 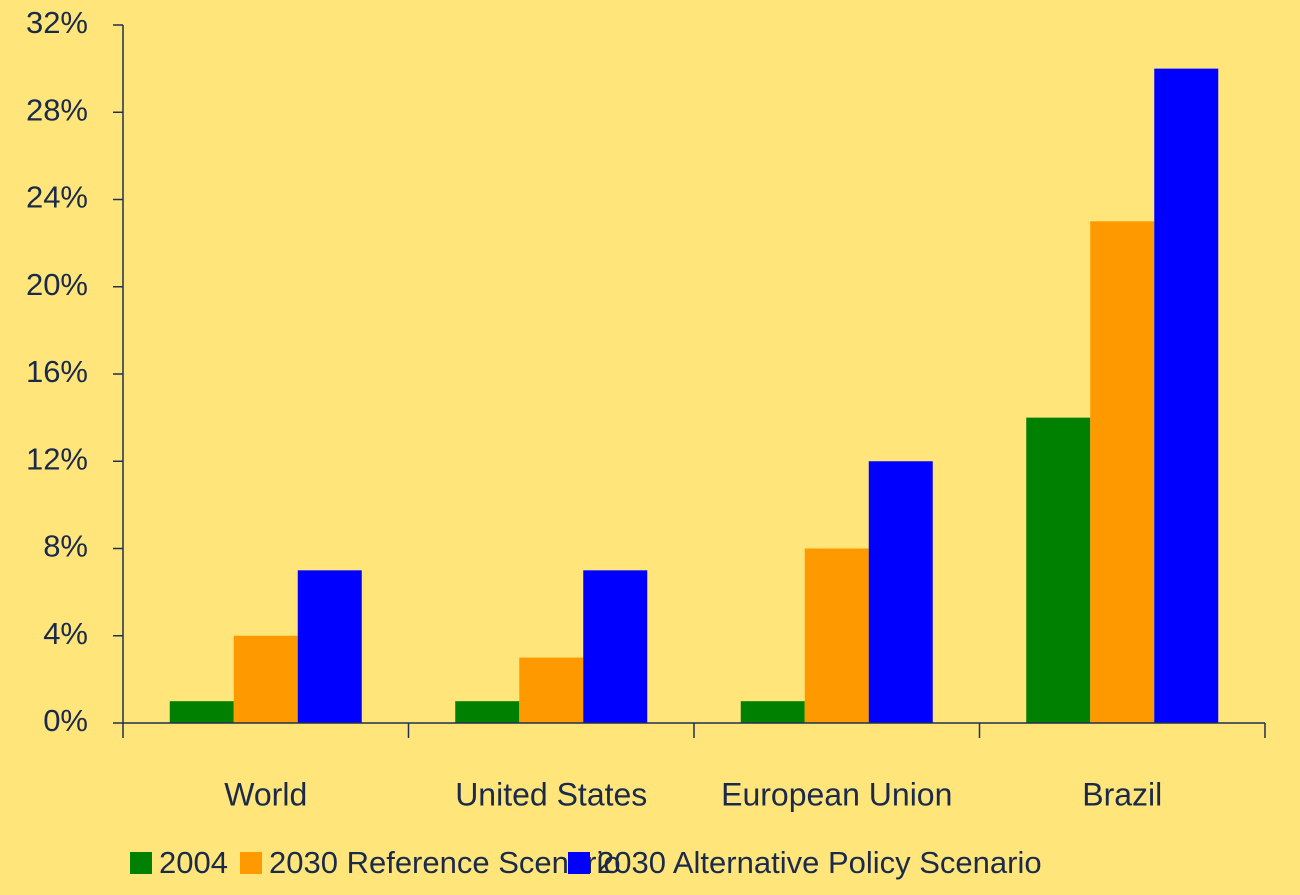 What do you see at coordinates (836, 794) in the screenshot?
I see `x-tick-label: European Union` at bounding box center [836, 794].